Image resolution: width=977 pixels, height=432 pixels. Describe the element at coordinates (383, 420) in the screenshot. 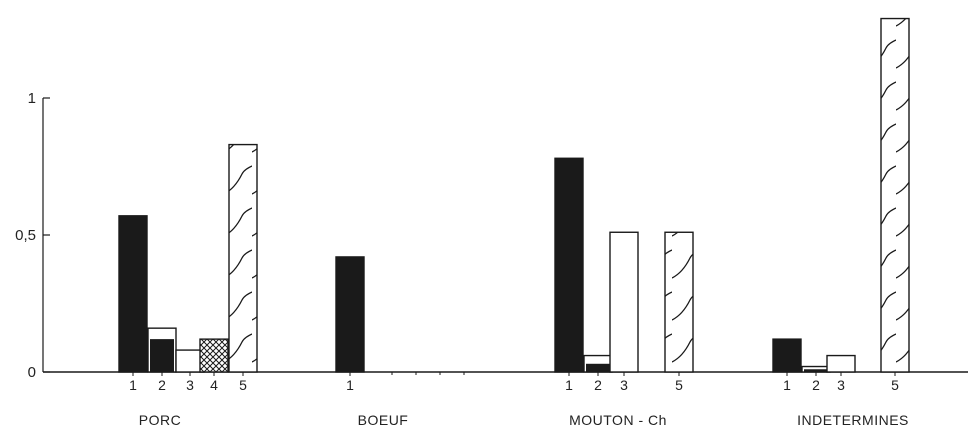

I see `group-label: BOEUF` at that location.